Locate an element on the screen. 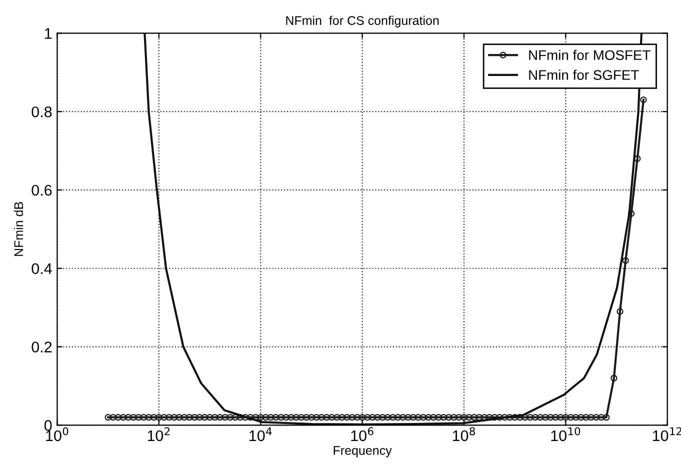 The image size is (681, 474). y-tick-label: 0.4 is located at coordinates (42, 268).